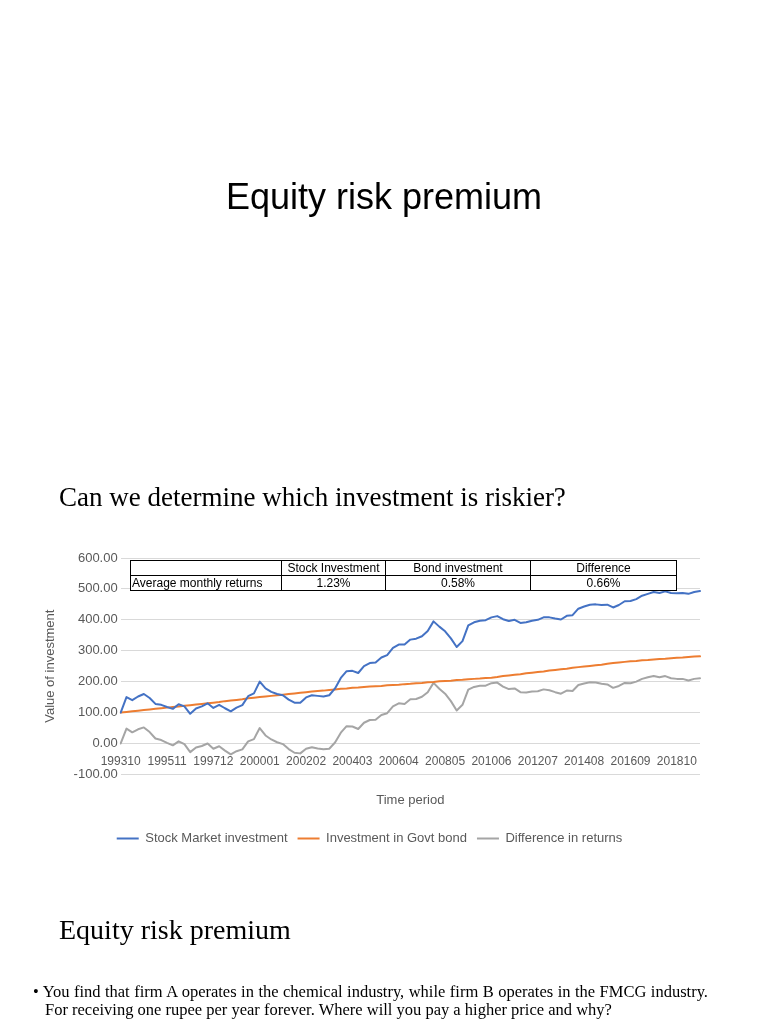  Describe the element at coordinates (97, 588) in the screenshot. I see `y-tick-label: 500.00` at that location.